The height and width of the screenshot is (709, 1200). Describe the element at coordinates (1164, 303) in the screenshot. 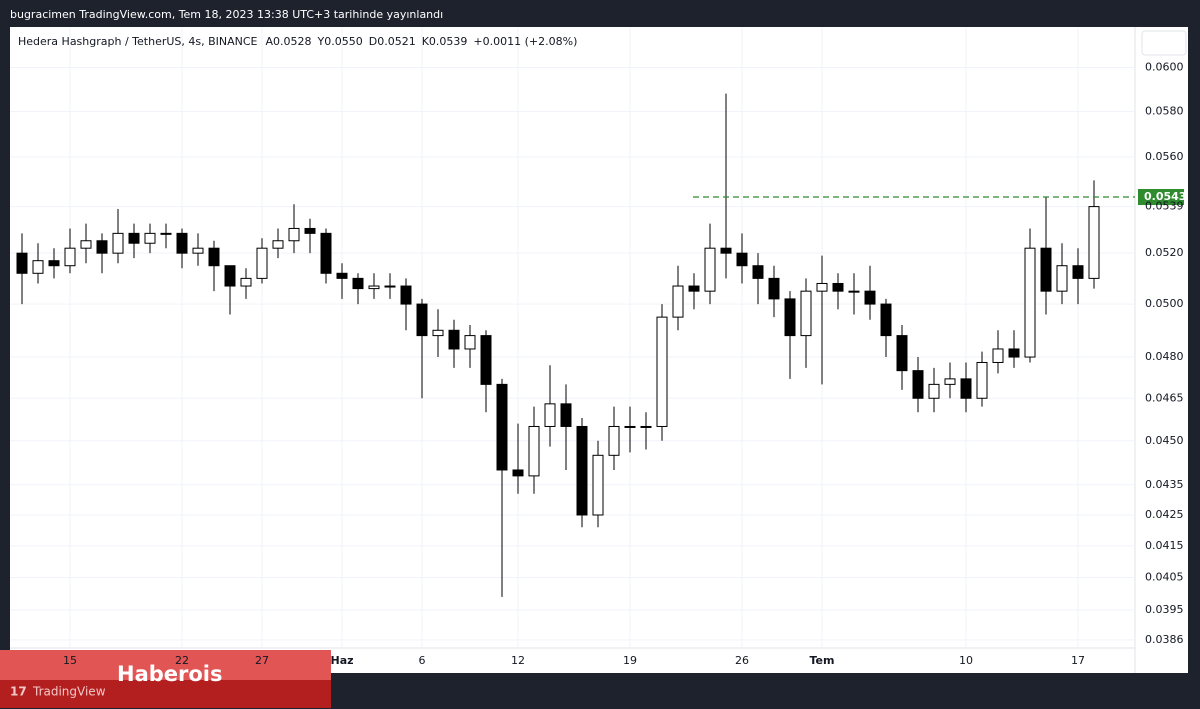

I see `y-tick-label: 0.0500` at that location.